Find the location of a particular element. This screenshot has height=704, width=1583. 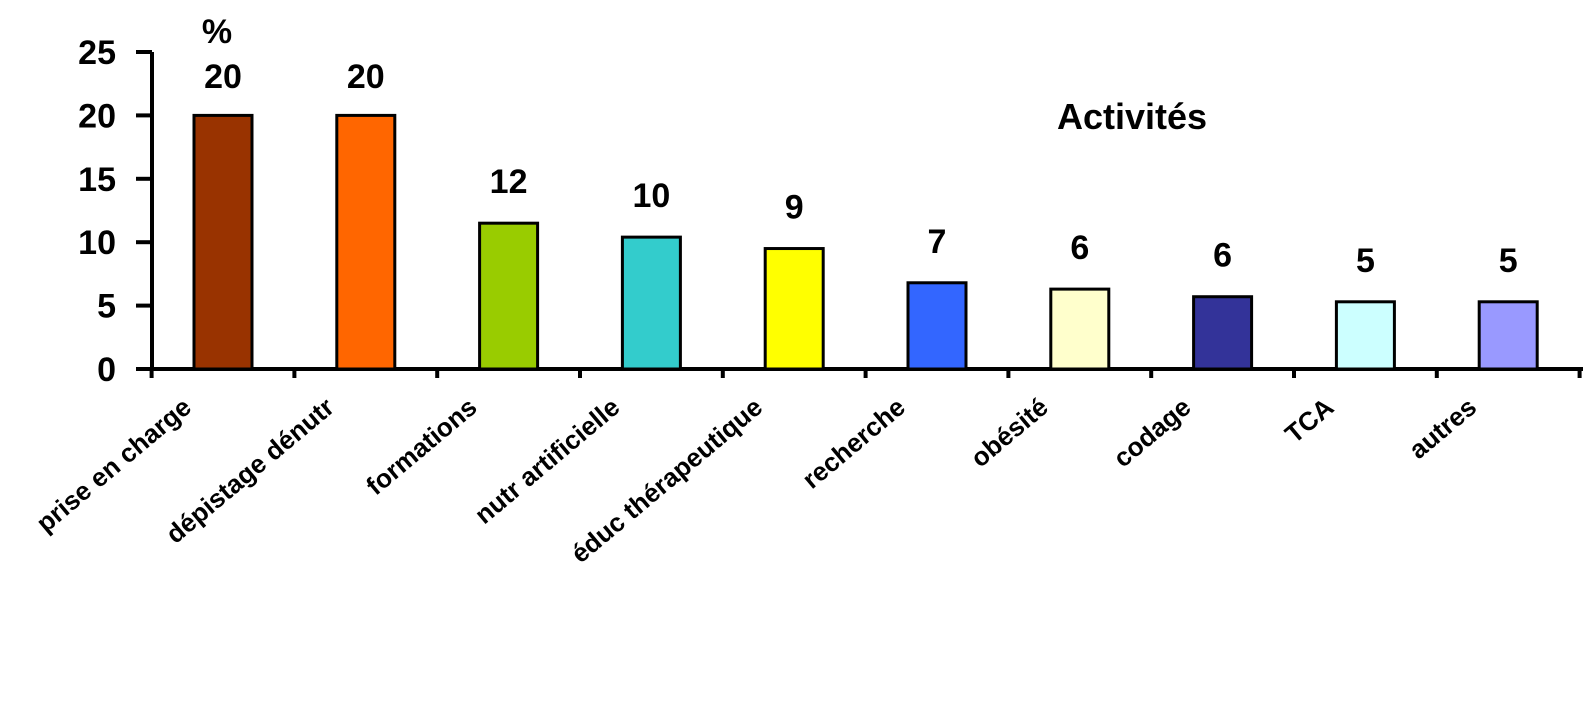

category-label: obésité is located at coordinates (1009, 432).